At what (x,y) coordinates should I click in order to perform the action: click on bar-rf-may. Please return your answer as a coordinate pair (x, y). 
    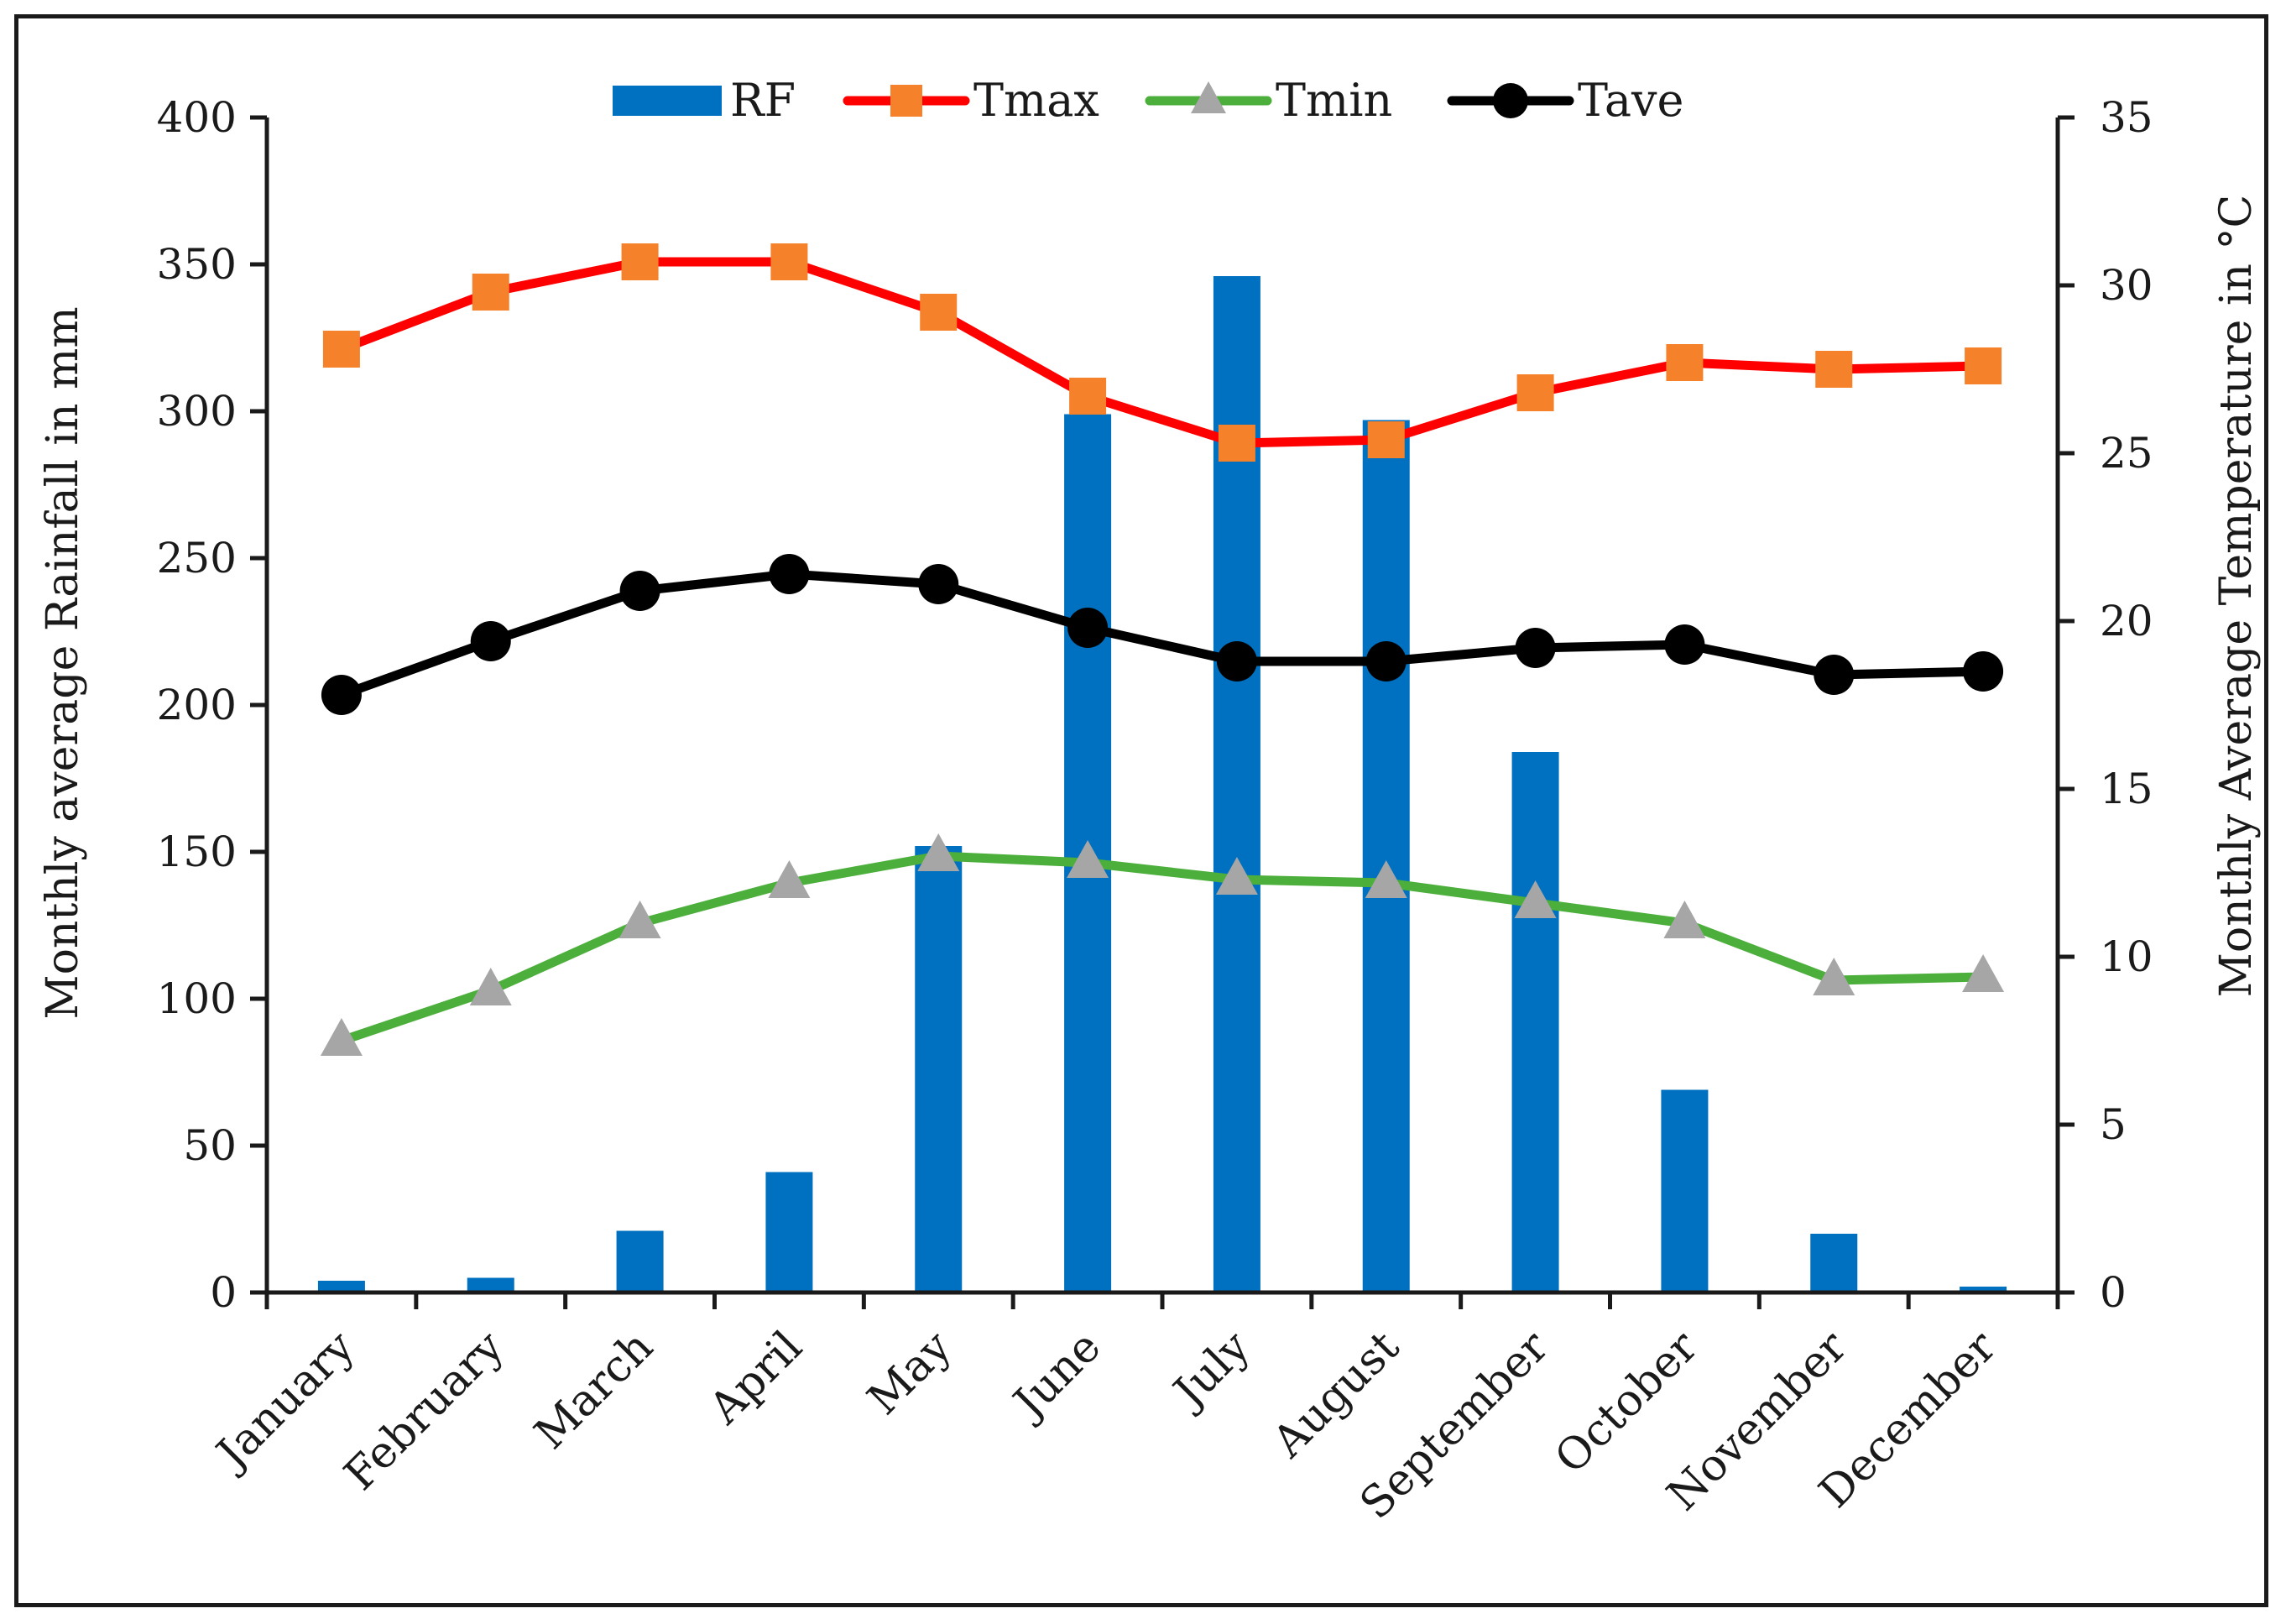
    Looking at the image, I should click on (939, 1069).